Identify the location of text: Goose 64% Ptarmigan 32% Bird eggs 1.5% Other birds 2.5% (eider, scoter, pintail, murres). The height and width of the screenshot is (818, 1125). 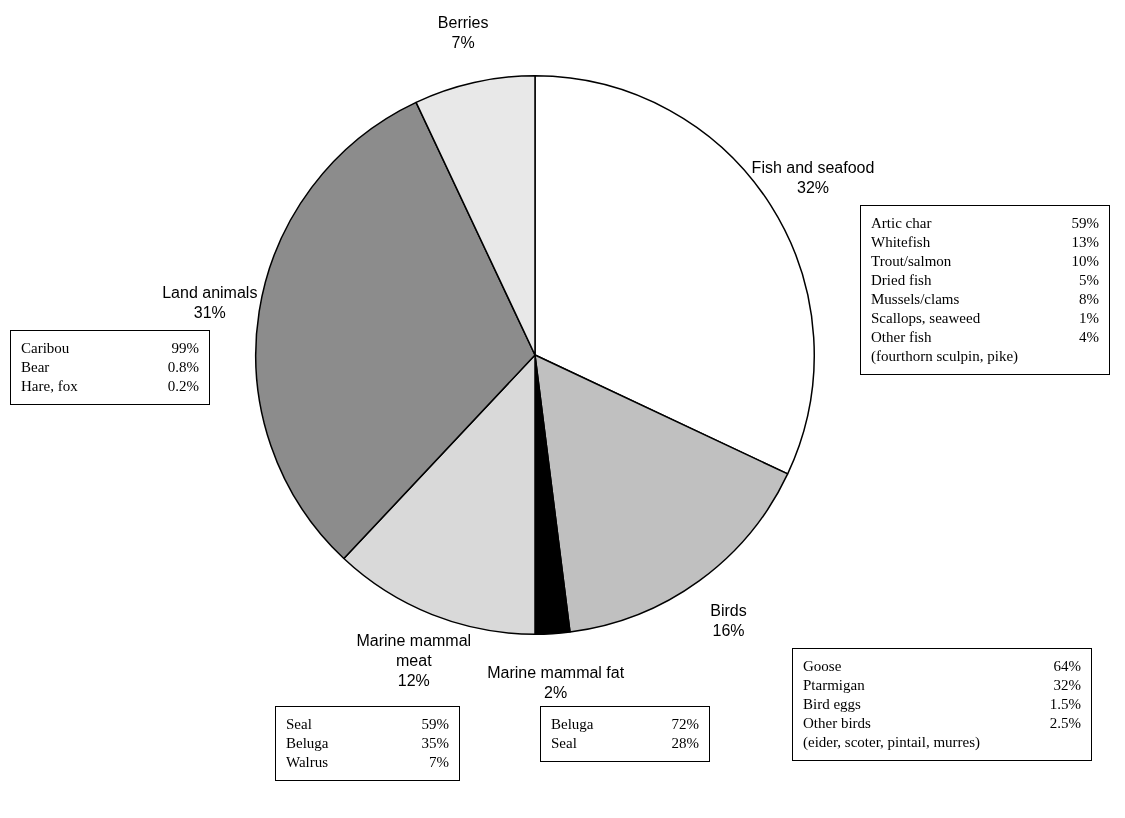
(942, 704).